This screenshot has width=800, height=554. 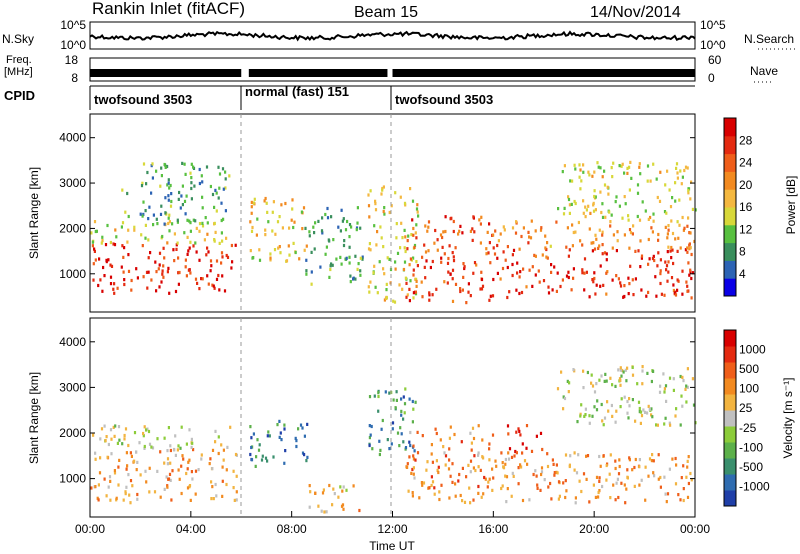 What do you see at coordinates (746, 163) in the screenshot?
I see `colorbar-tick-label: 24` at bounding box center [746, 163].